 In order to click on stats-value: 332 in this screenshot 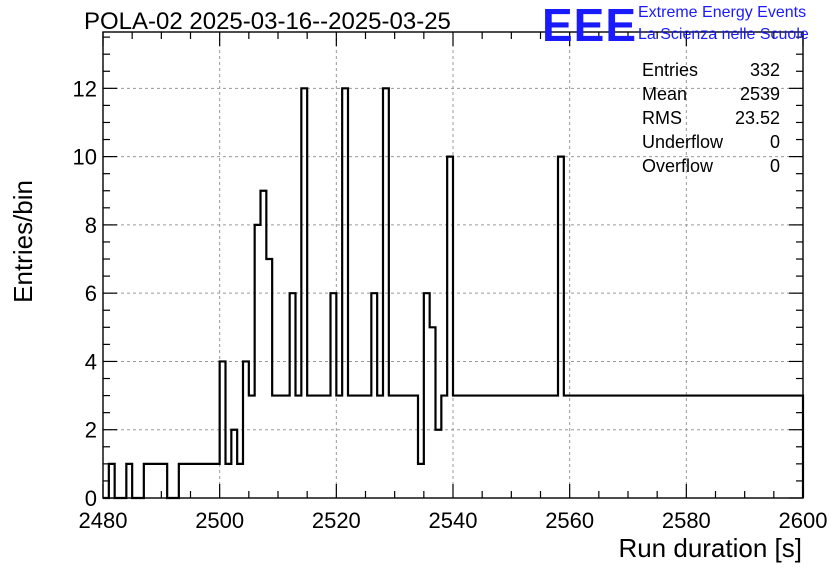, I will do `click(764, 70)`.